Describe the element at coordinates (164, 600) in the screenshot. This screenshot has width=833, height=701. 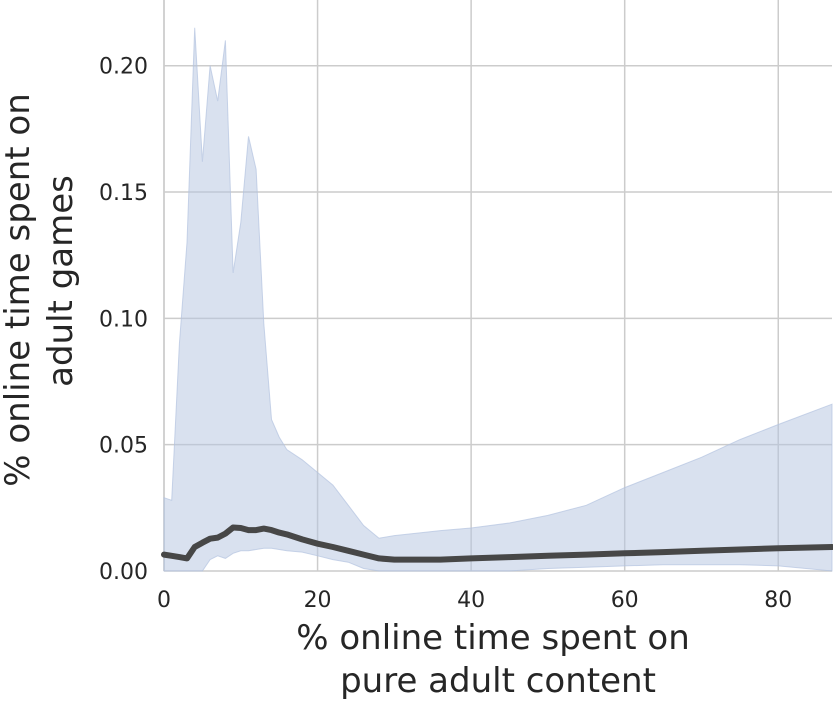
I see `x-tick-label: 0` at that location.